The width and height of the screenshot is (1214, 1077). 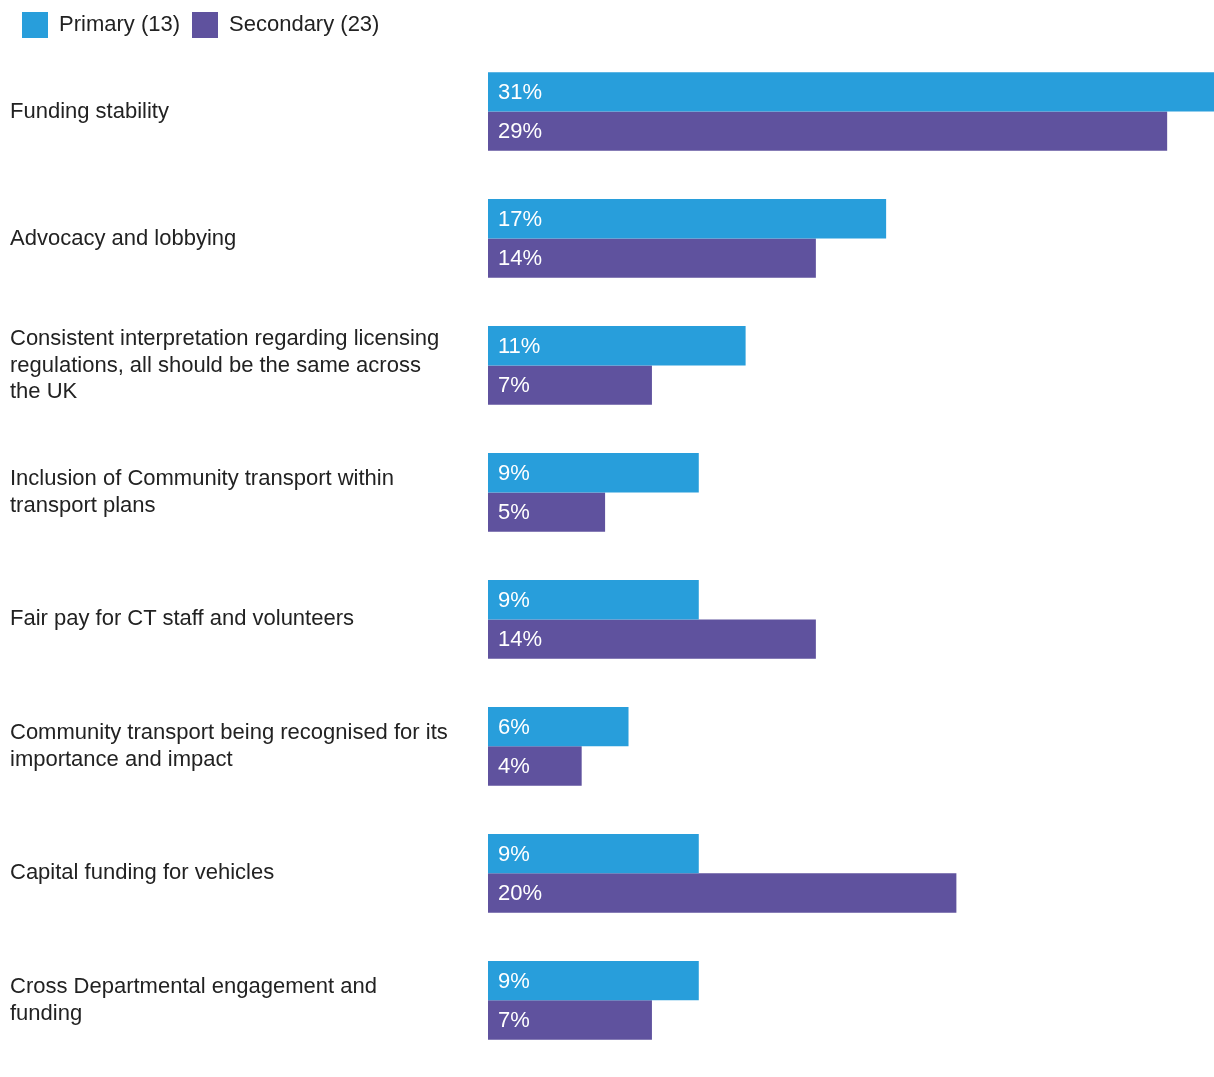 I want to click on y-tick-label: Consistent interpretation regarding licensing regulations, all should be the same across the UK, so click(x=225, y=364).